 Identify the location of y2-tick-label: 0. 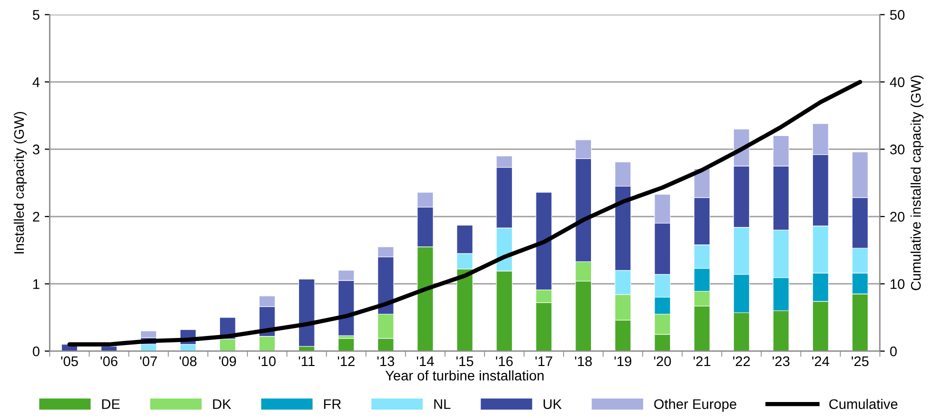
(893, 351).